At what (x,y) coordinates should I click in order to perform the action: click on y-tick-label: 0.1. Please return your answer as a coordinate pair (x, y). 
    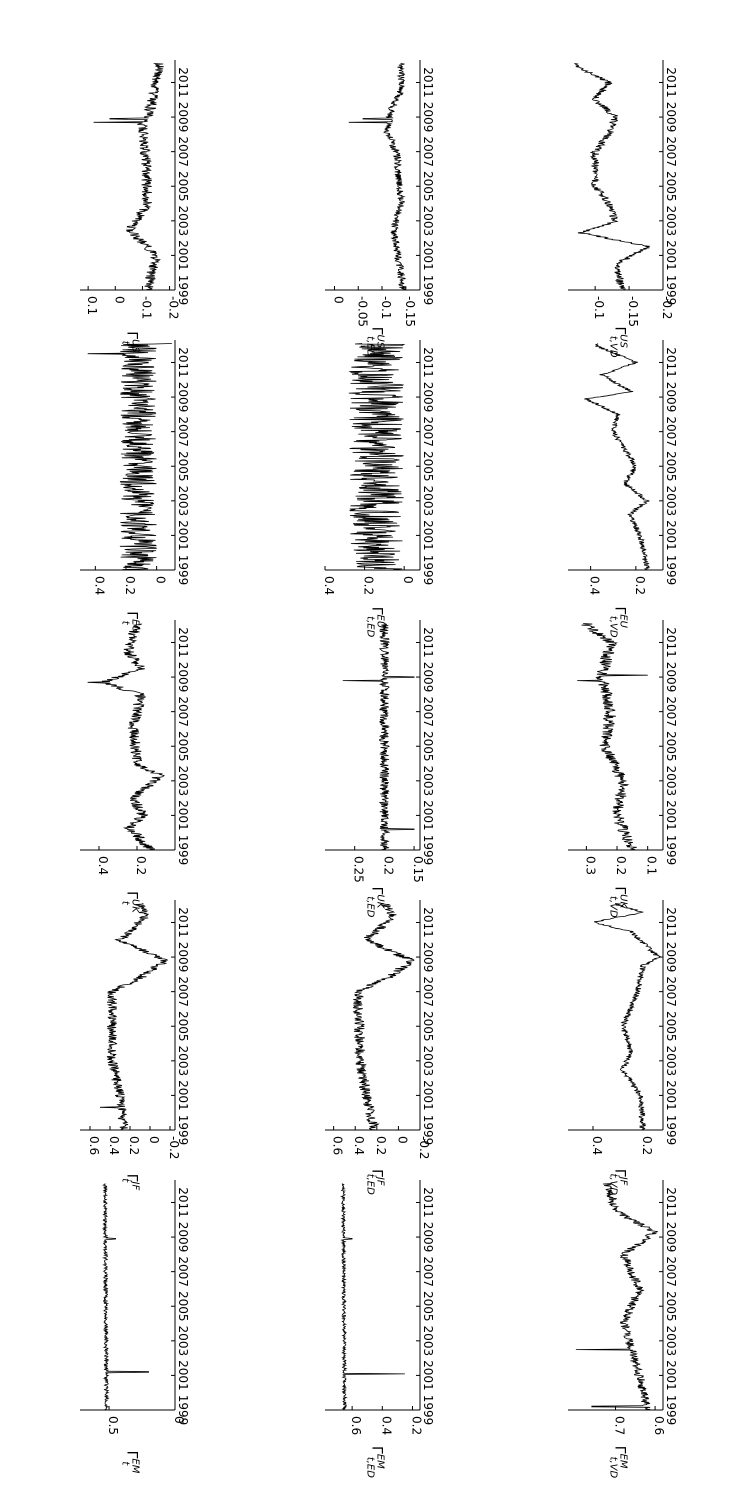
    Looking at the image, I should click on (652, 865).